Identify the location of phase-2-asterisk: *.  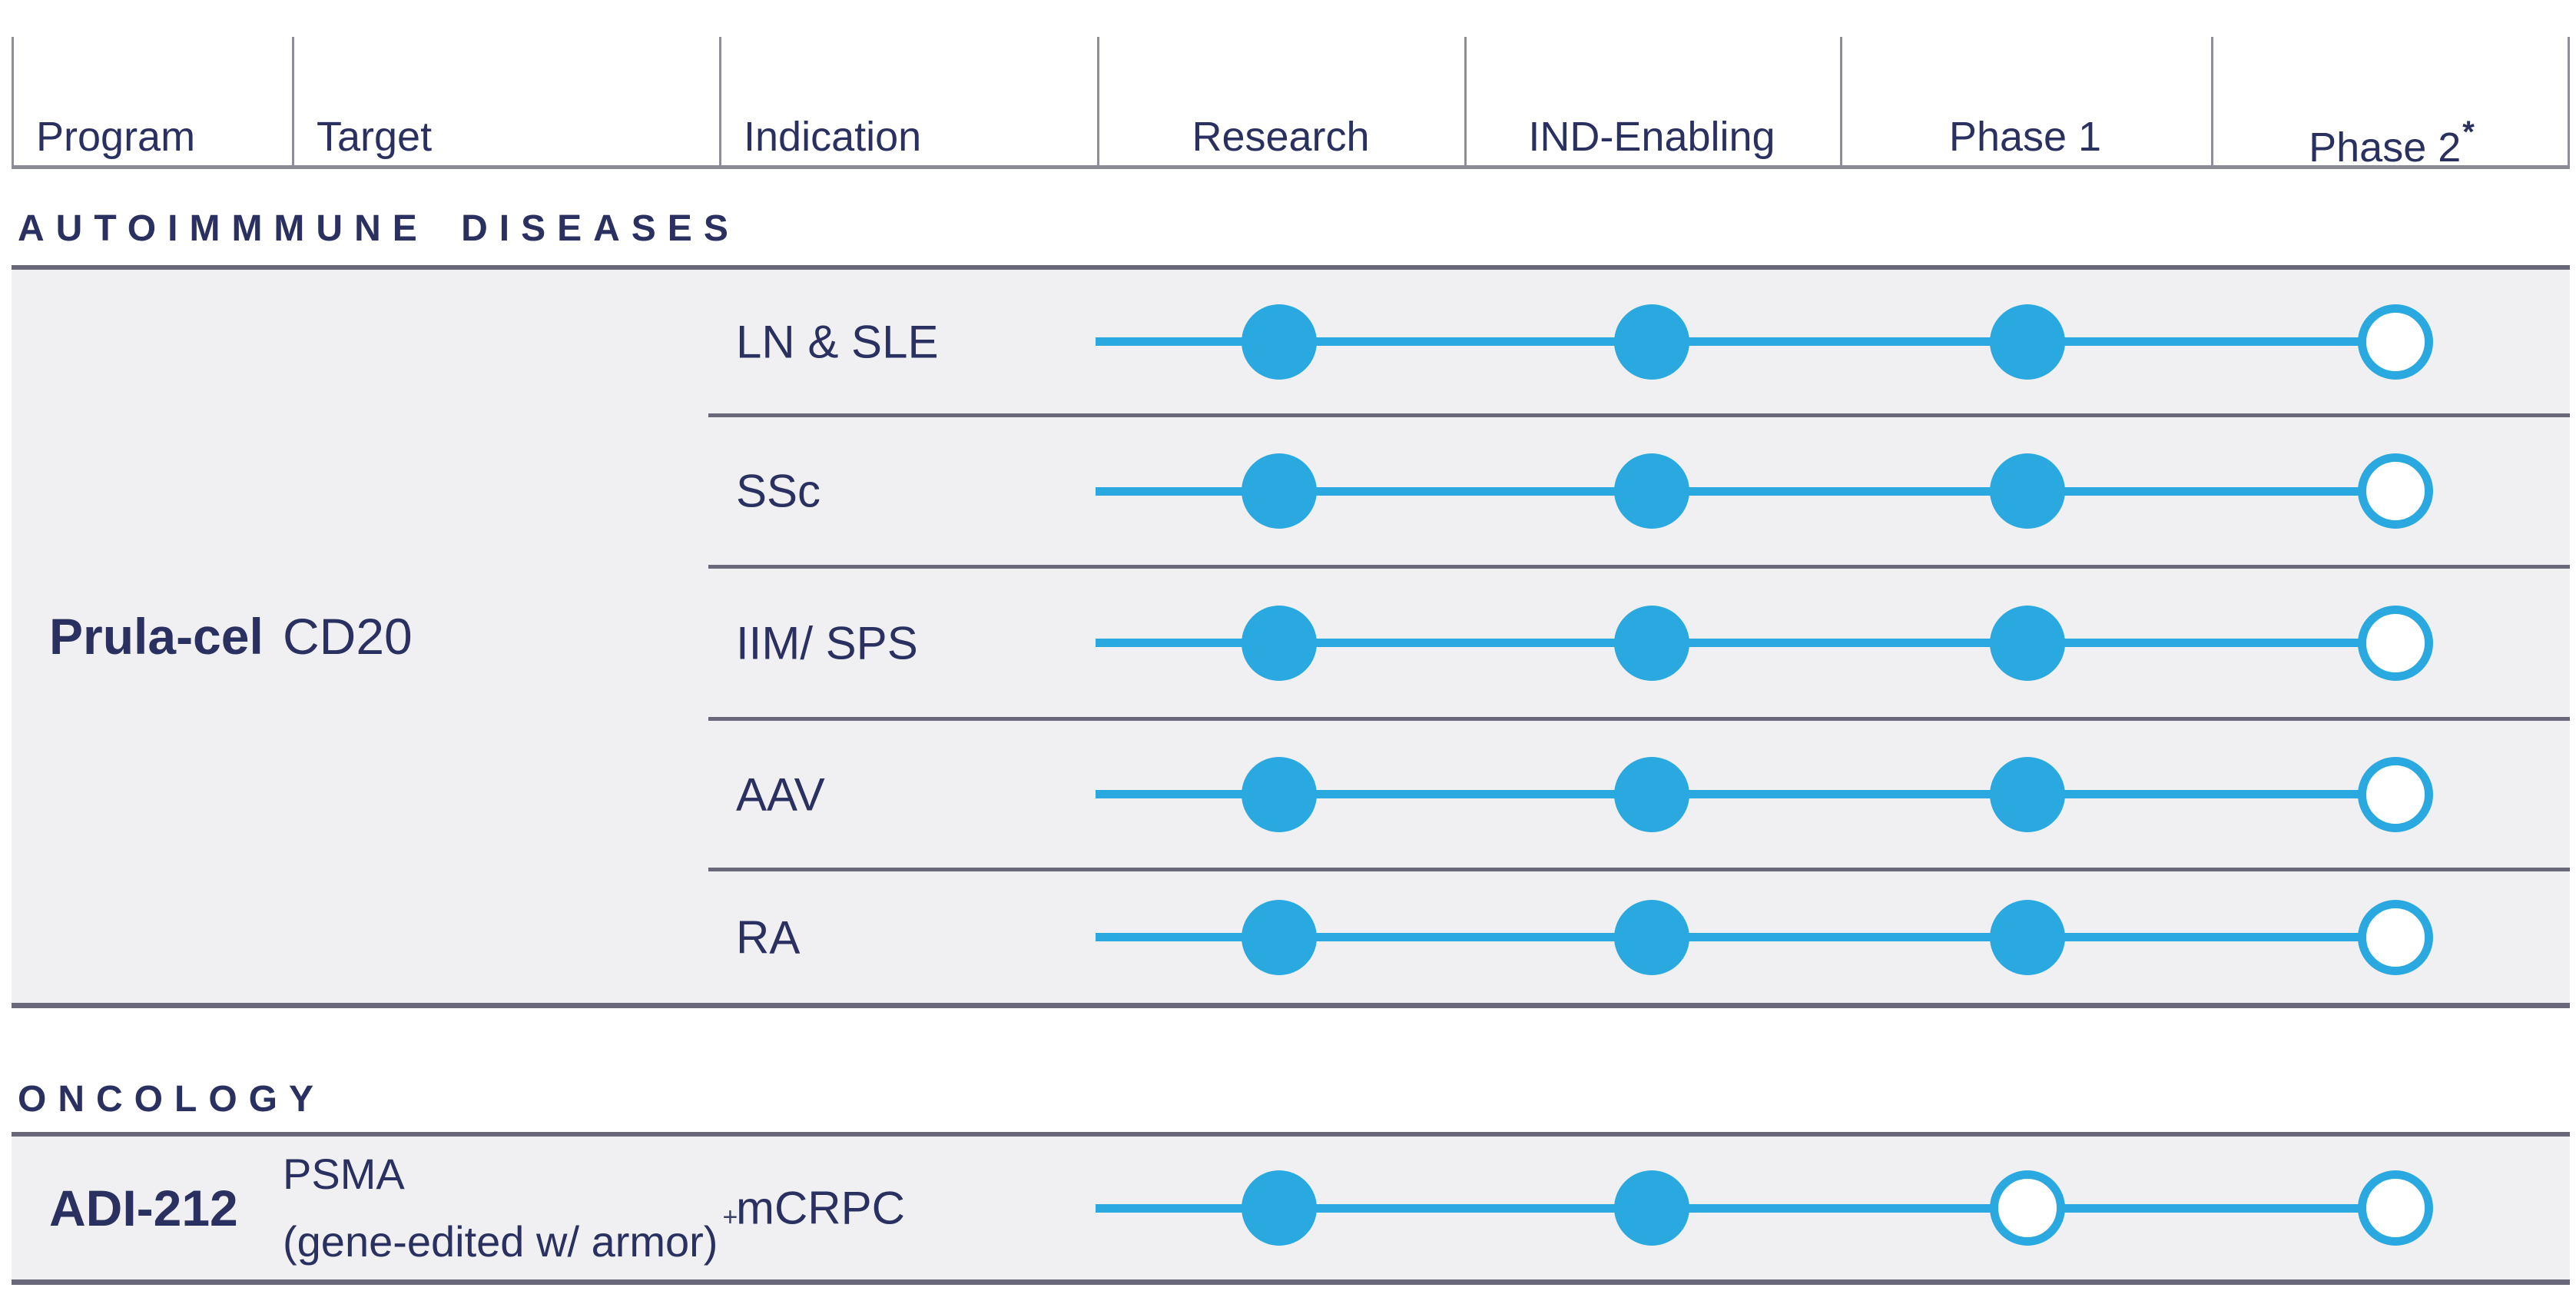
(2468, 132).